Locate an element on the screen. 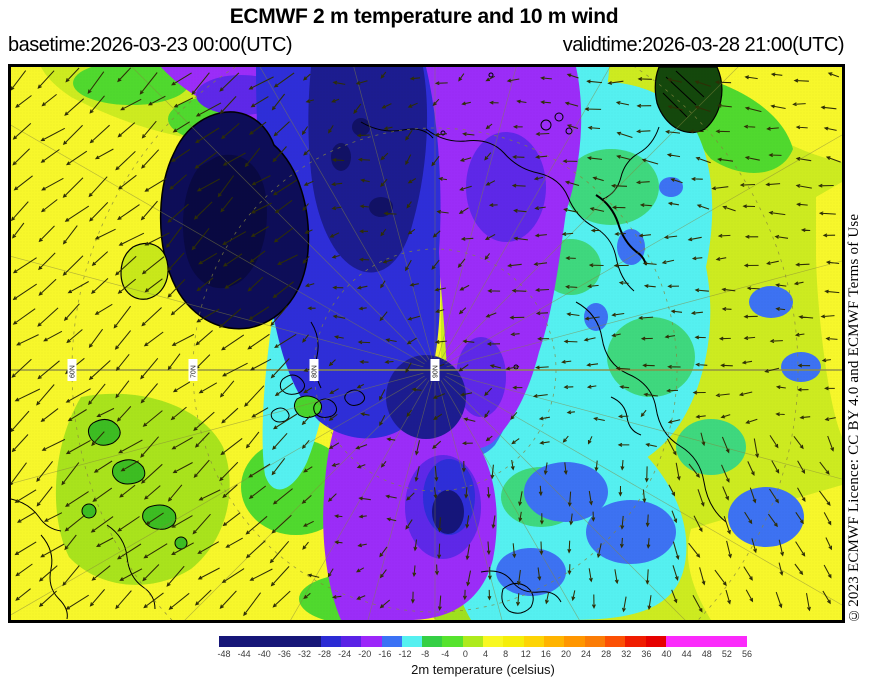 The height and width of the screenshot is (680, 870). svg-text: 90N is located at coordinates (436, 371).